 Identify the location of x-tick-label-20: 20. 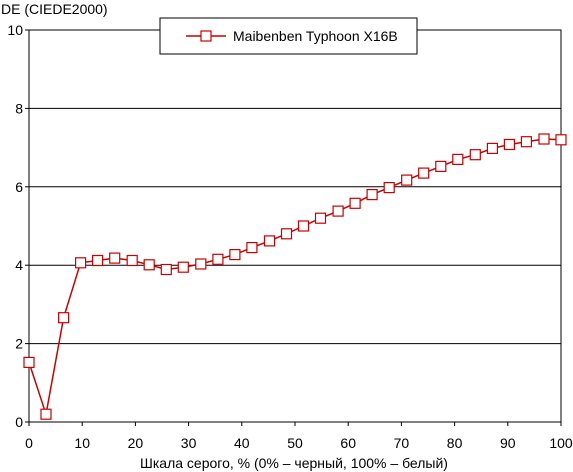
(136, 443).